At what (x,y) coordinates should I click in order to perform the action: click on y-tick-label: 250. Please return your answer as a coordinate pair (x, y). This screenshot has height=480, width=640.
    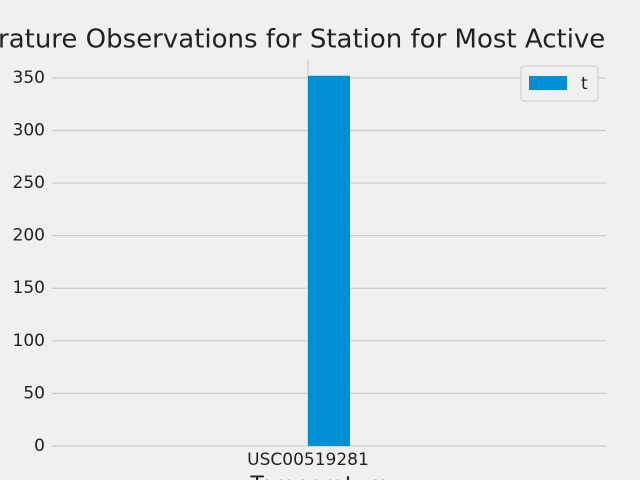
    Looking at the image, I should click on (29, 183).